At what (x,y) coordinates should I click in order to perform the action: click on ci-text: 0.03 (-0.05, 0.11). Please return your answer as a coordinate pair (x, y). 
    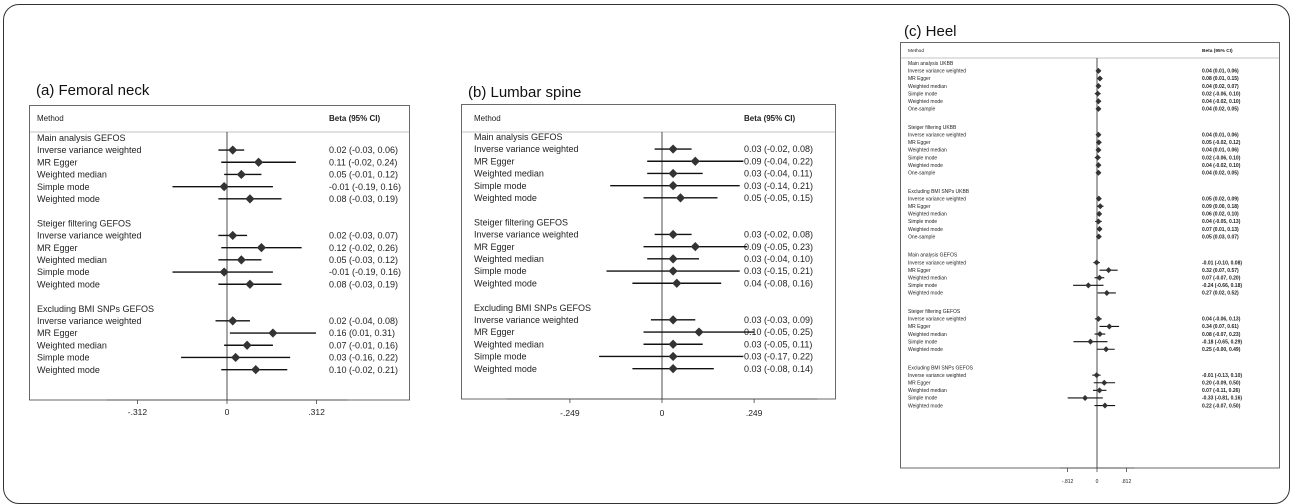
    Looking at the image, I should click on (778, 344).